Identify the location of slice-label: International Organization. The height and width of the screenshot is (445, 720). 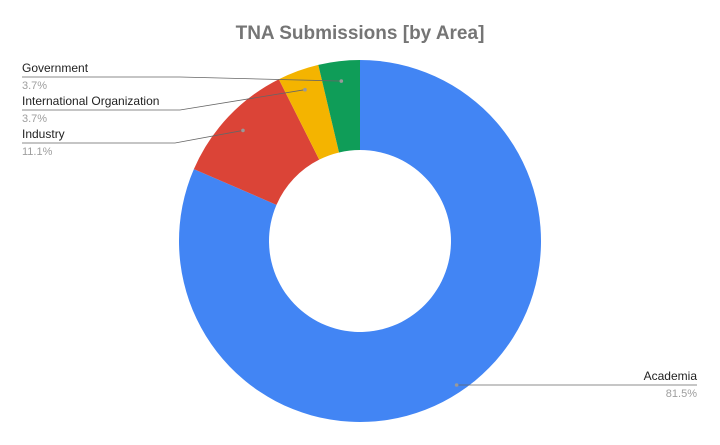
(90, 101).